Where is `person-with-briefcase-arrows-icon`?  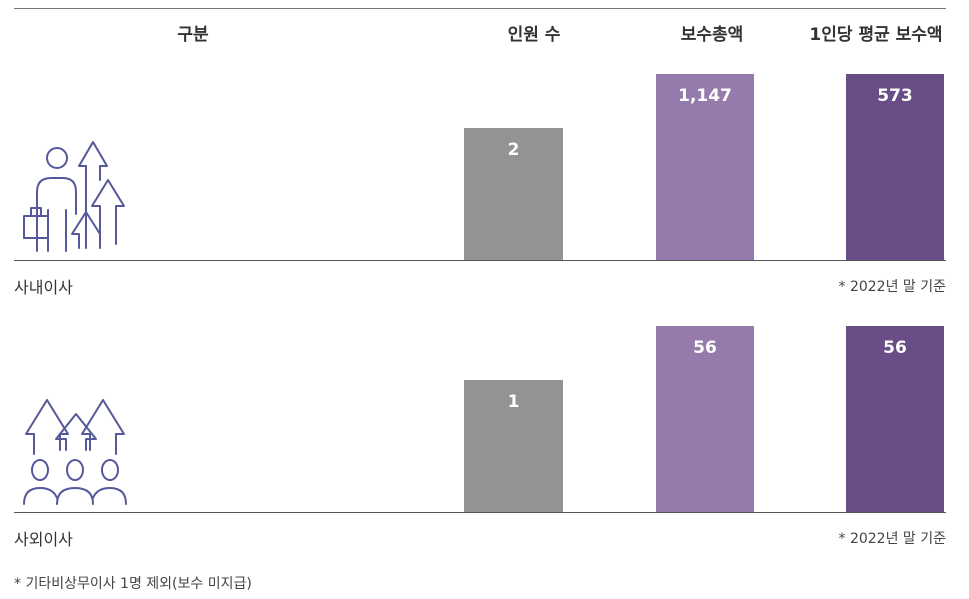 person-with-briefcase-arrows-icon is located at coordinates (74, 196).